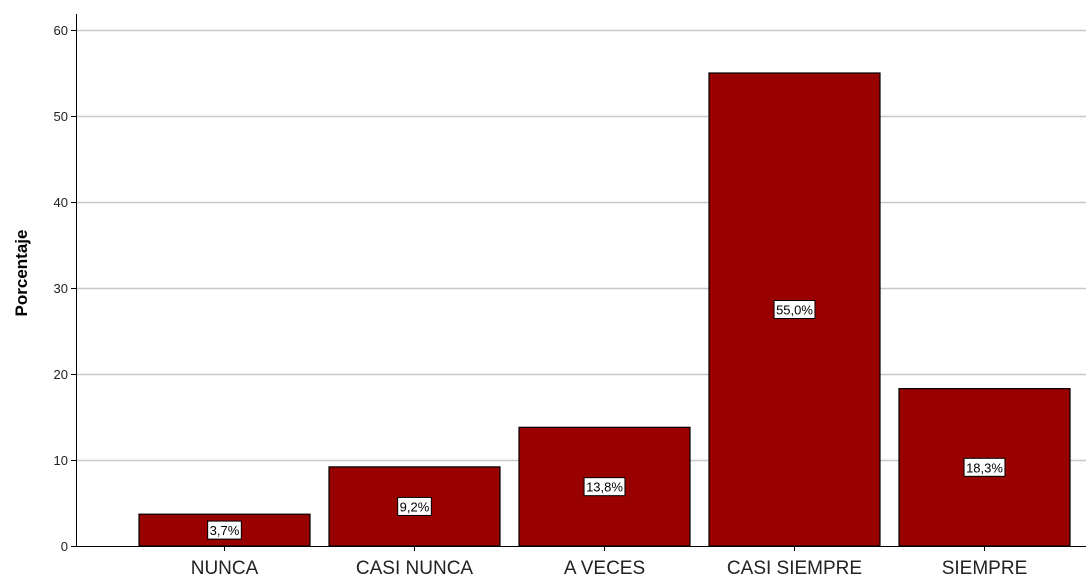 The width and height of the screenshot is (1089, 576). I want to click on data-label: 3,7%, so click(224, 530).